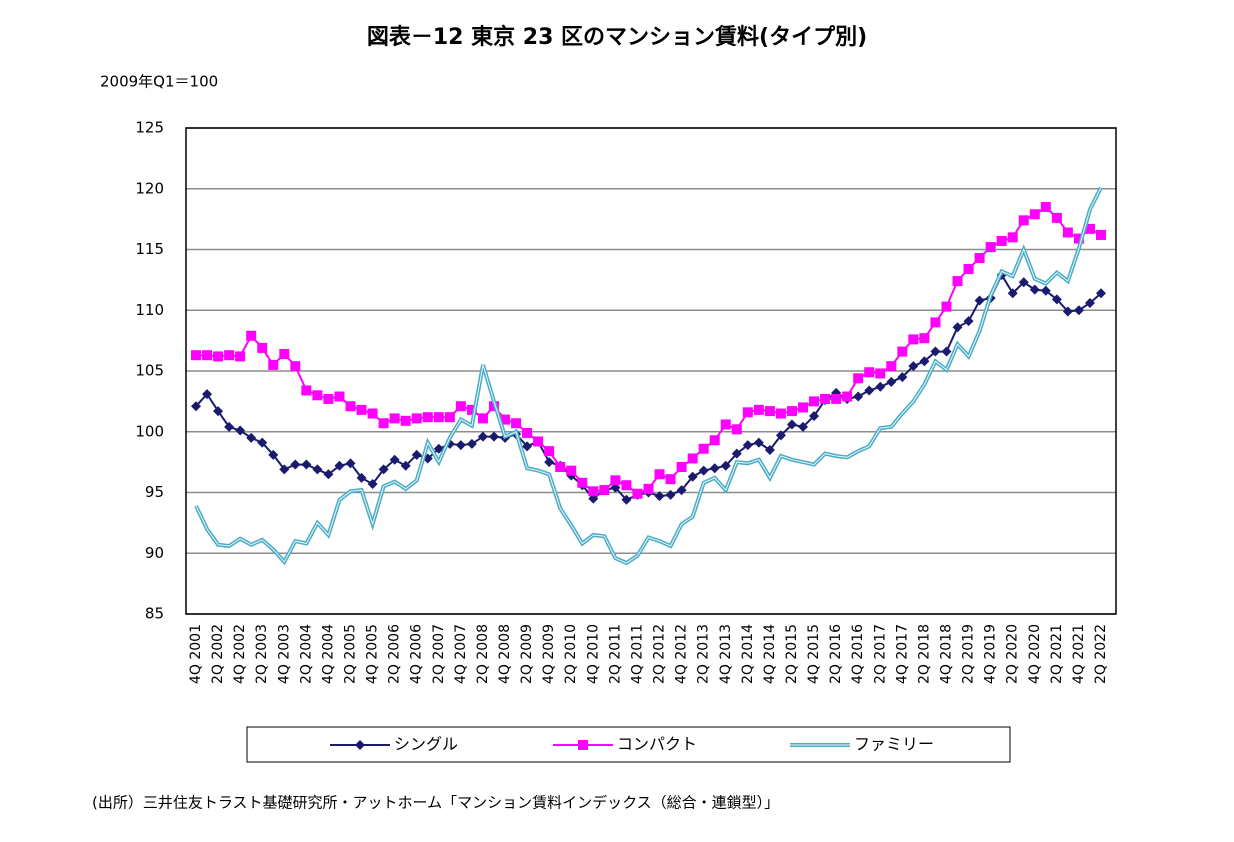 The image size is (1234, 842). I want to click on x-tick-label: 2Q 2010, so click(571, 654).